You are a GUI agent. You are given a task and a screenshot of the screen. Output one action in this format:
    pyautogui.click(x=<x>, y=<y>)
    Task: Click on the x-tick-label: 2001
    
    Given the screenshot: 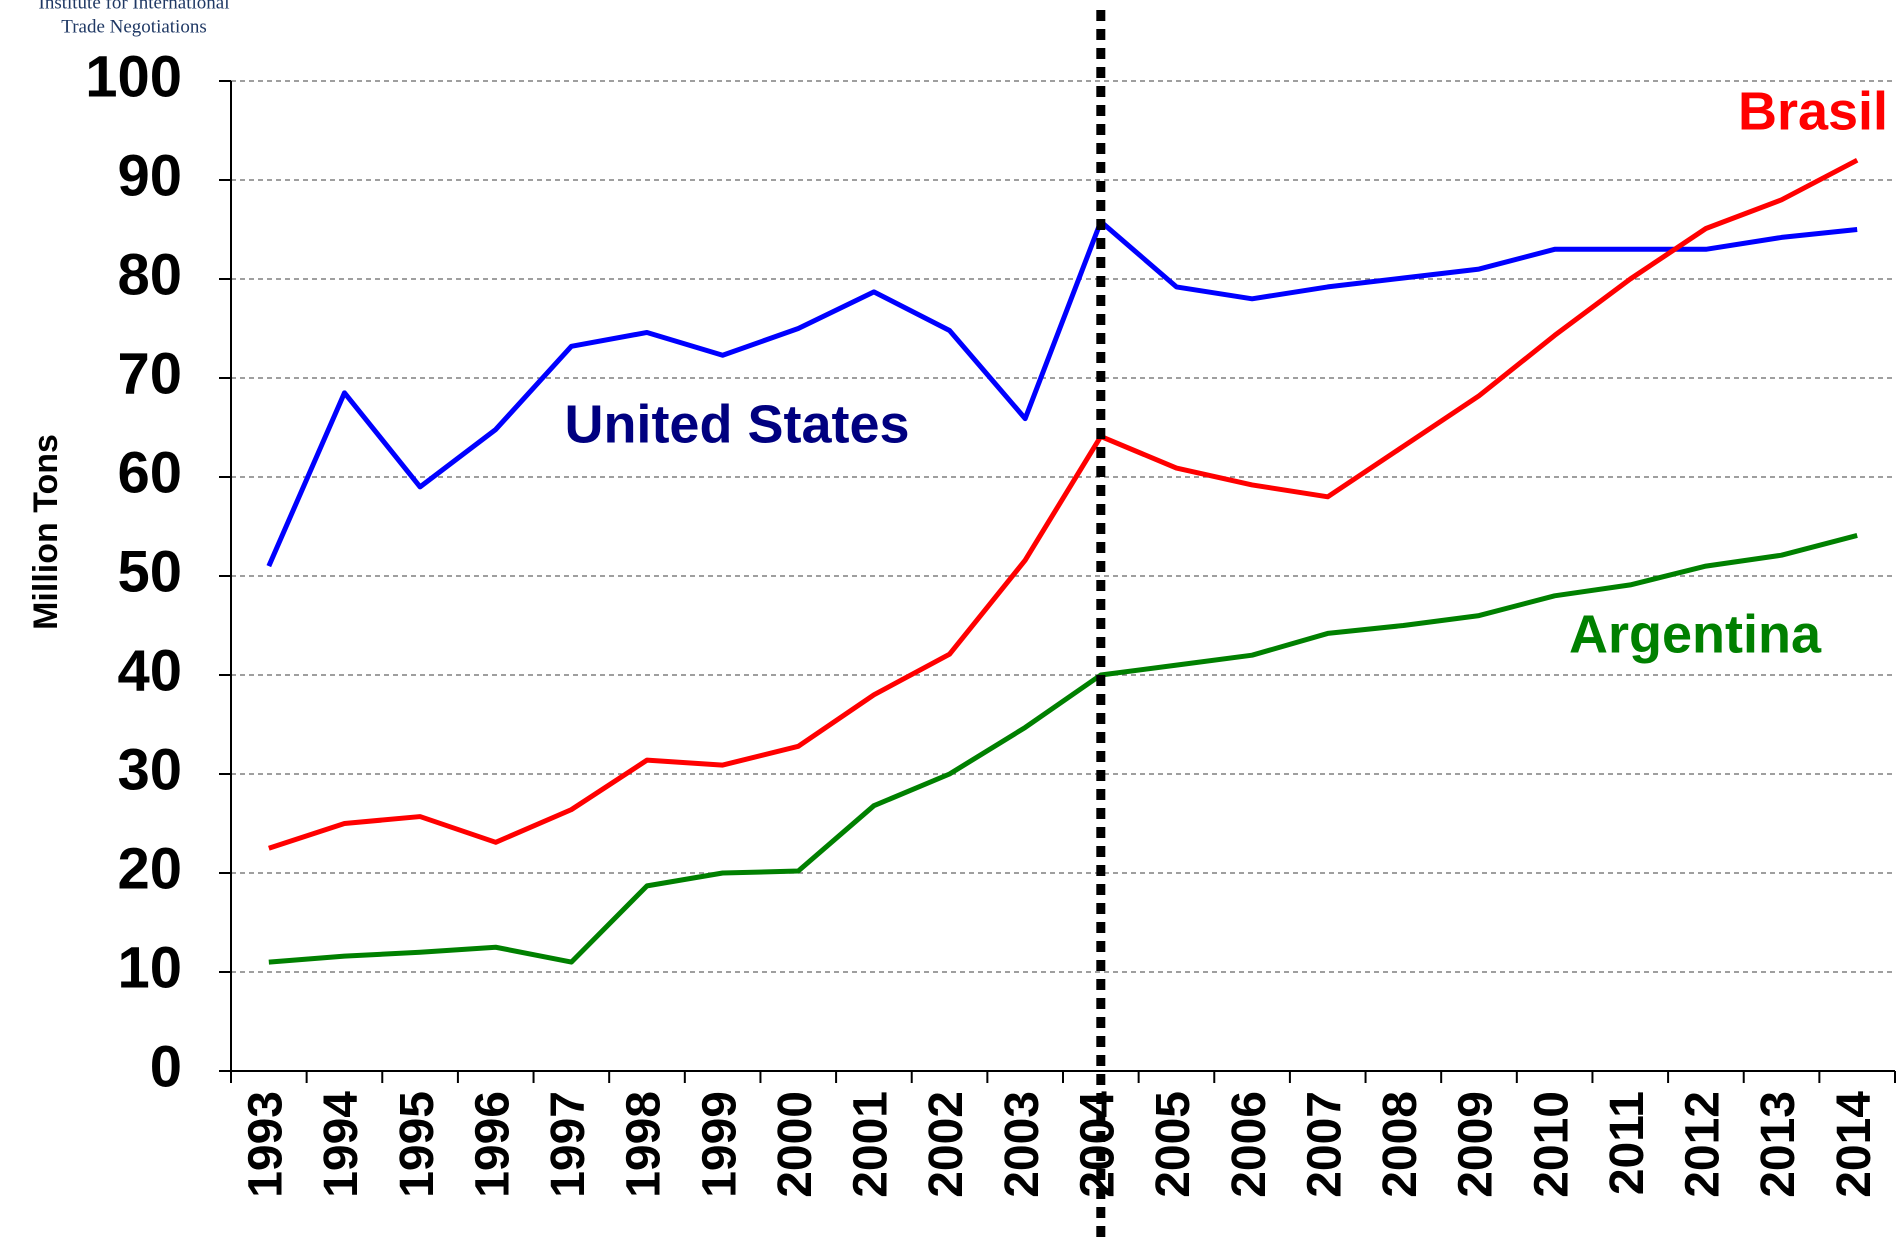 What is the action you would take?
    pyautogui.click(x=871, y=1144)
    